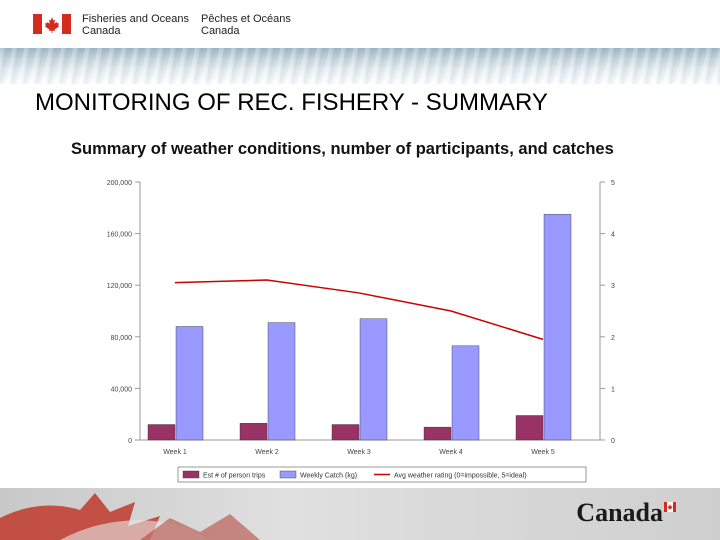 The width and height of the screenshot is (720, 540). Describe the element at coordinates (670, 507) in the screenshot. I see `wordmark-flag-icon` at that location.